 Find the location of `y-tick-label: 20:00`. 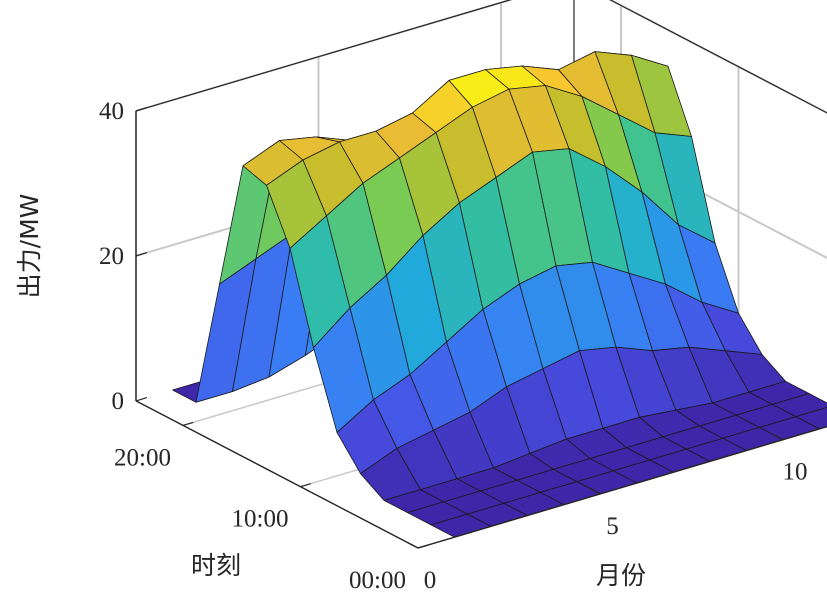

y-tick-label: 20:00 is located at coordinates (142, 457).